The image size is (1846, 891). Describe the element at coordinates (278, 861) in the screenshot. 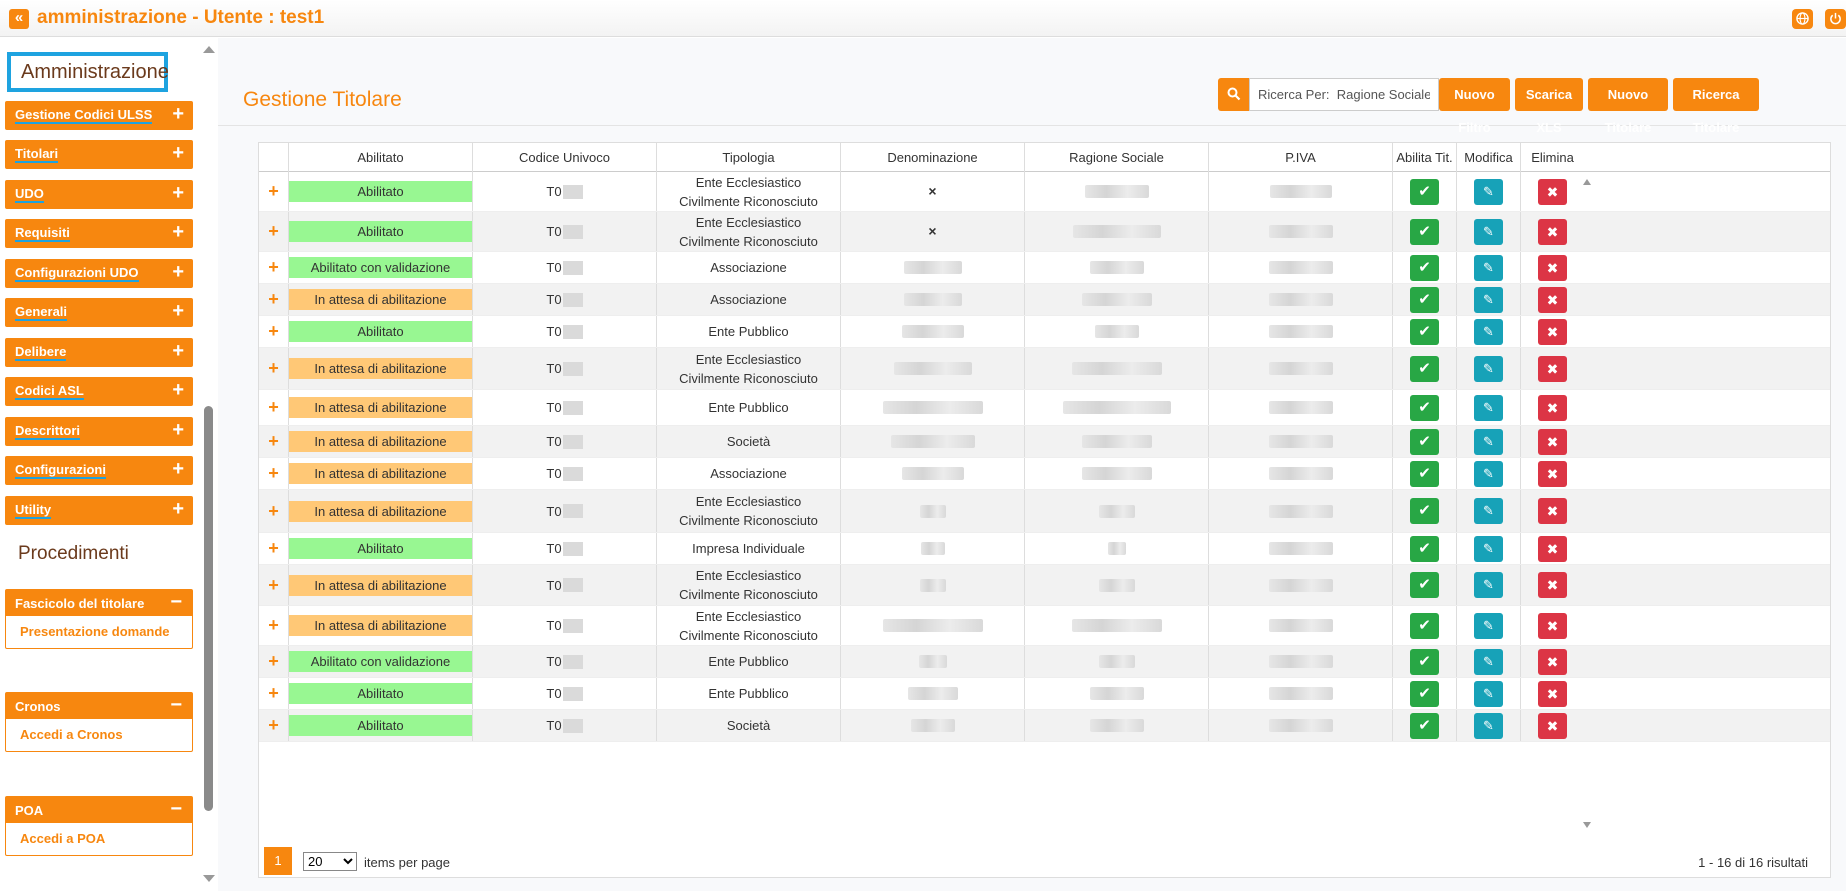

I see `page-1-button: 1` at that location.